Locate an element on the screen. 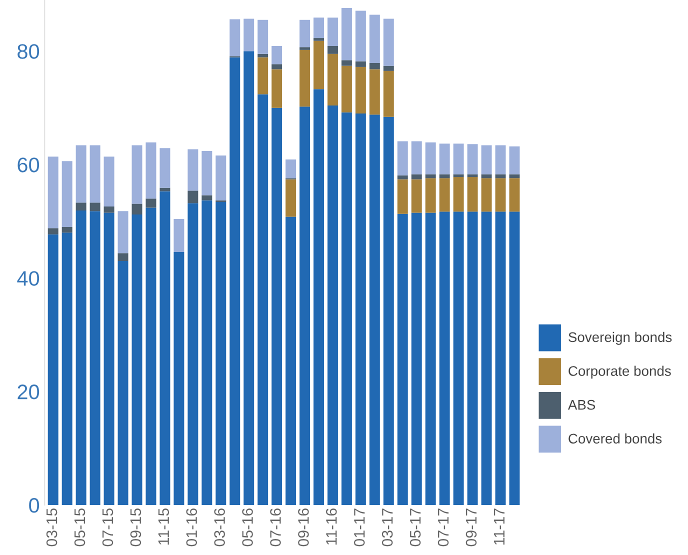 The height and width of the screenshot is (555, 688). x-tick-label: 03-16 is located at coordinates (219, 527).